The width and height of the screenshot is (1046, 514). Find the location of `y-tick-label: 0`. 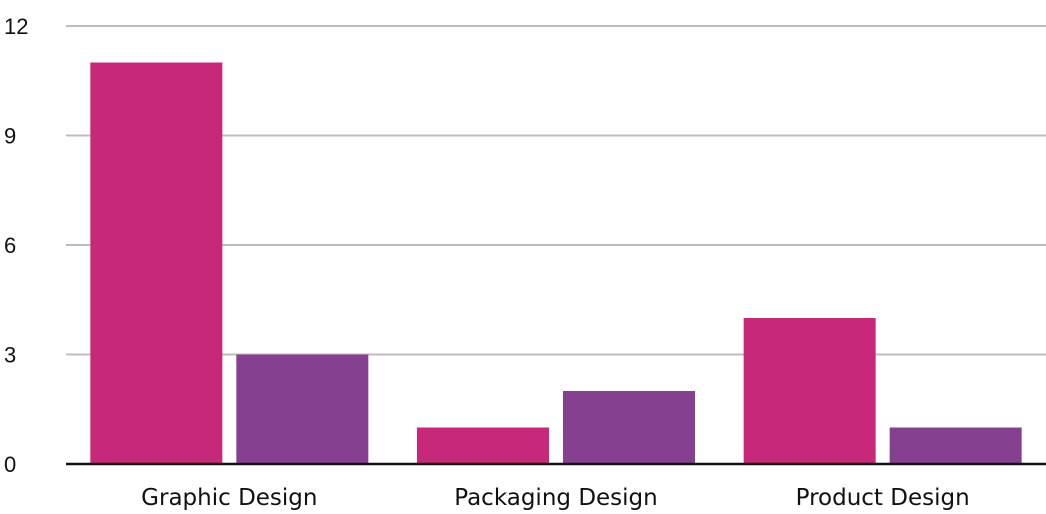

y-tick-label: 0 is located at coordinates (10, 464).